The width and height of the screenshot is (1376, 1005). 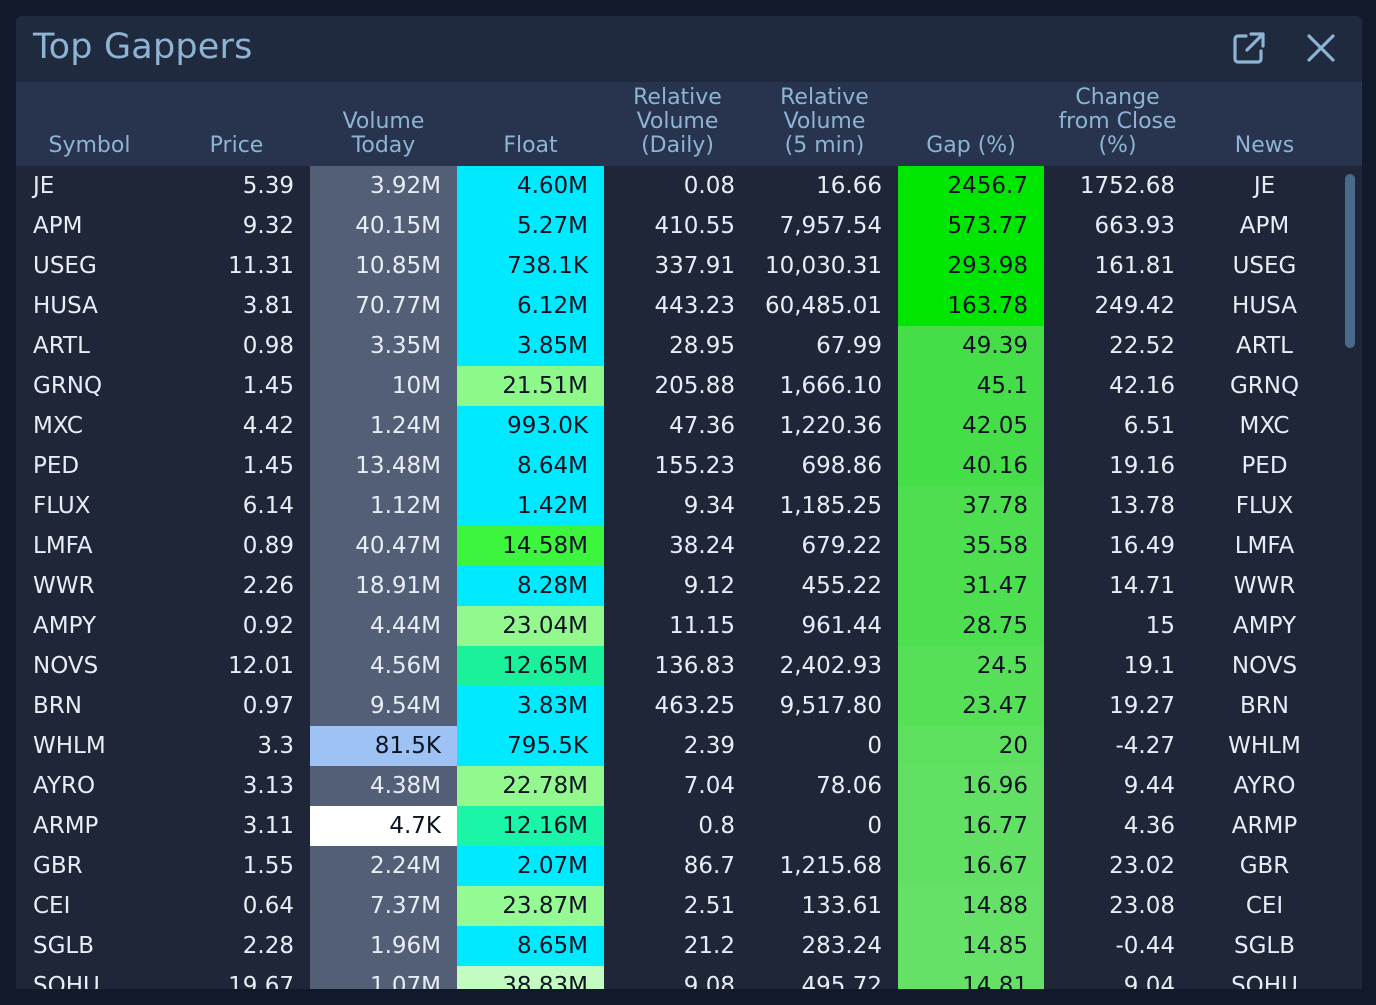 What do you see at coordinates (1264, 306) in the screenshot?
I see `news-cell: HUSA` at bounding box center [1264, 306].